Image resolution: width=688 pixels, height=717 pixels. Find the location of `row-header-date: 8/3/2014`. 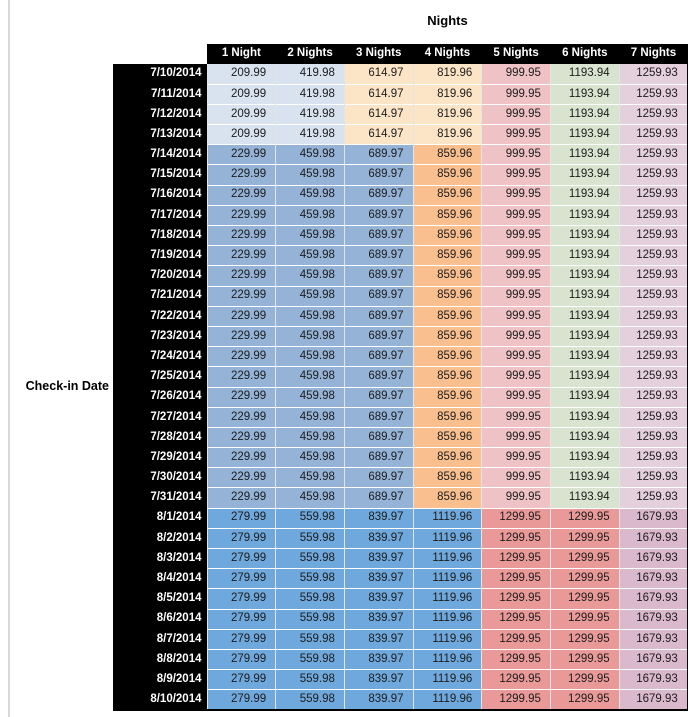

row-header-date: 8/3/2014 is located at coordinates (160, 558).